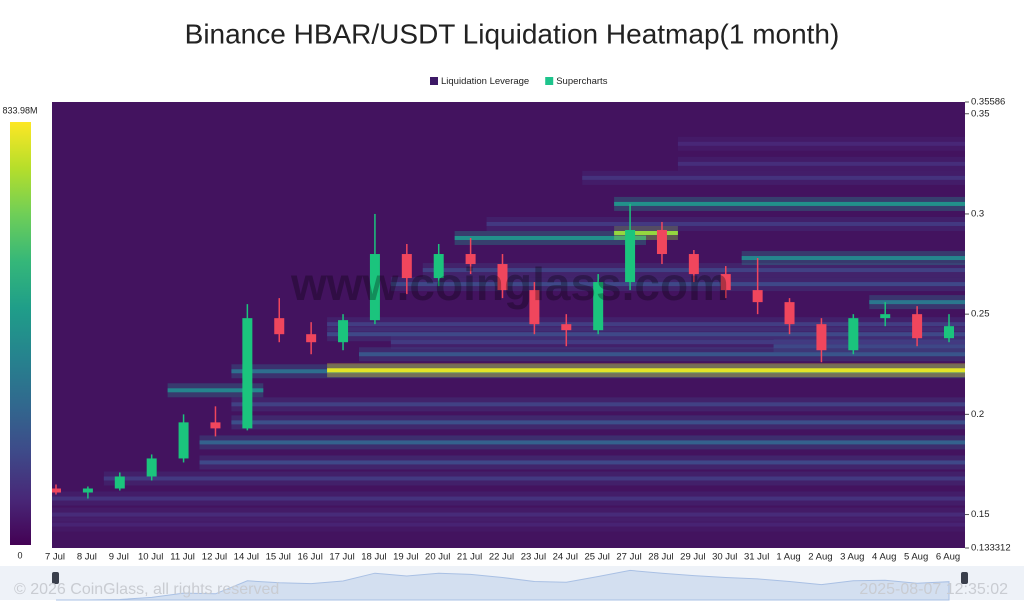 The width and height of the screenshot is (1024, 605). What do you see at coordinates (373, 557) in the screenshot?
I see `x-tick-label: 18 Jul` at bounding box center [373, 557].